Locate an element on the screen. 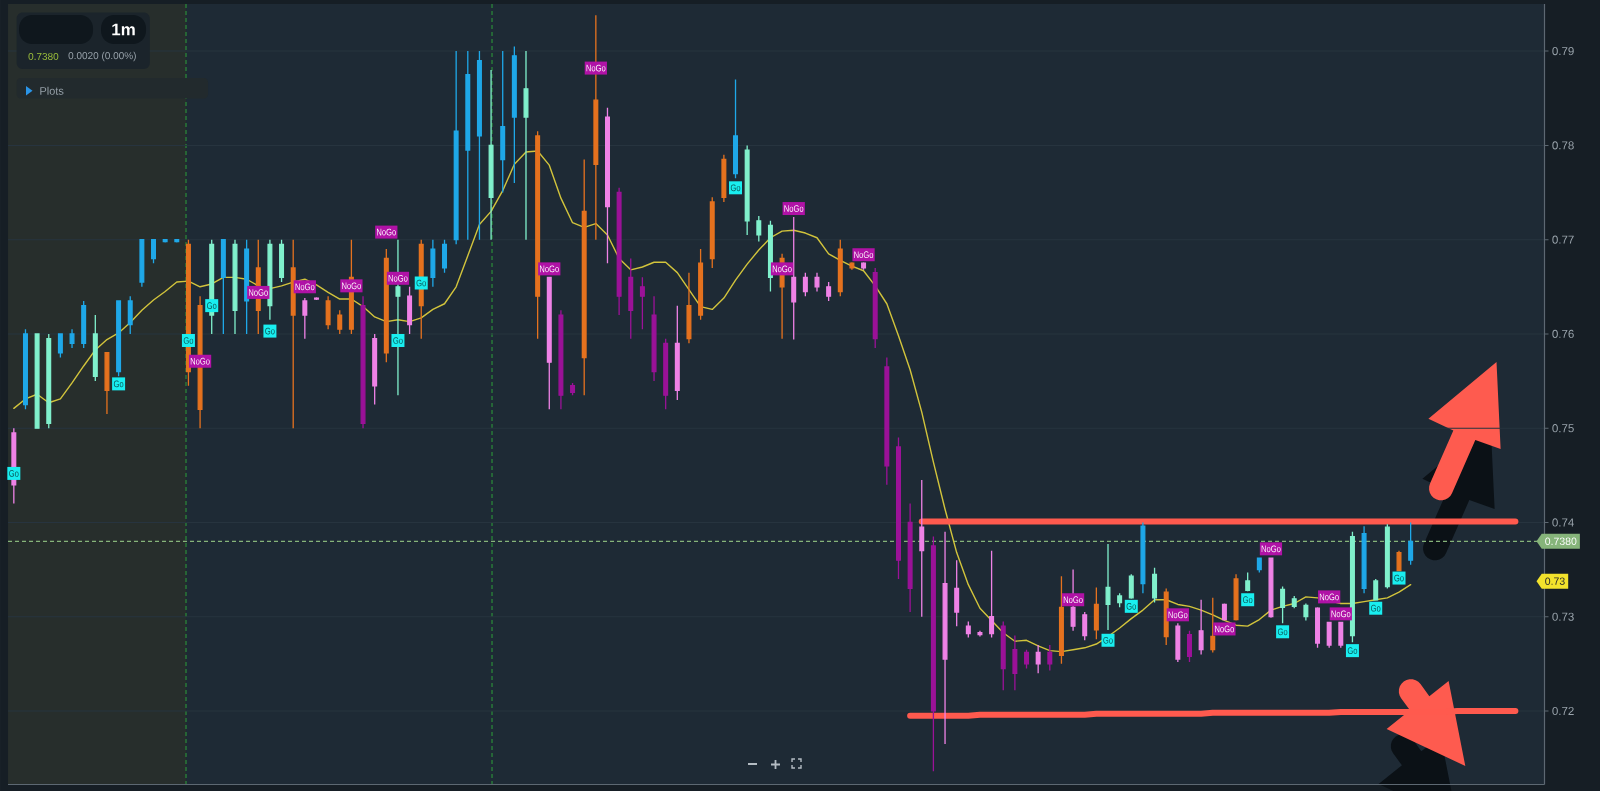  y-tick-label: 0.75 is located at coordinates (1563, 428).